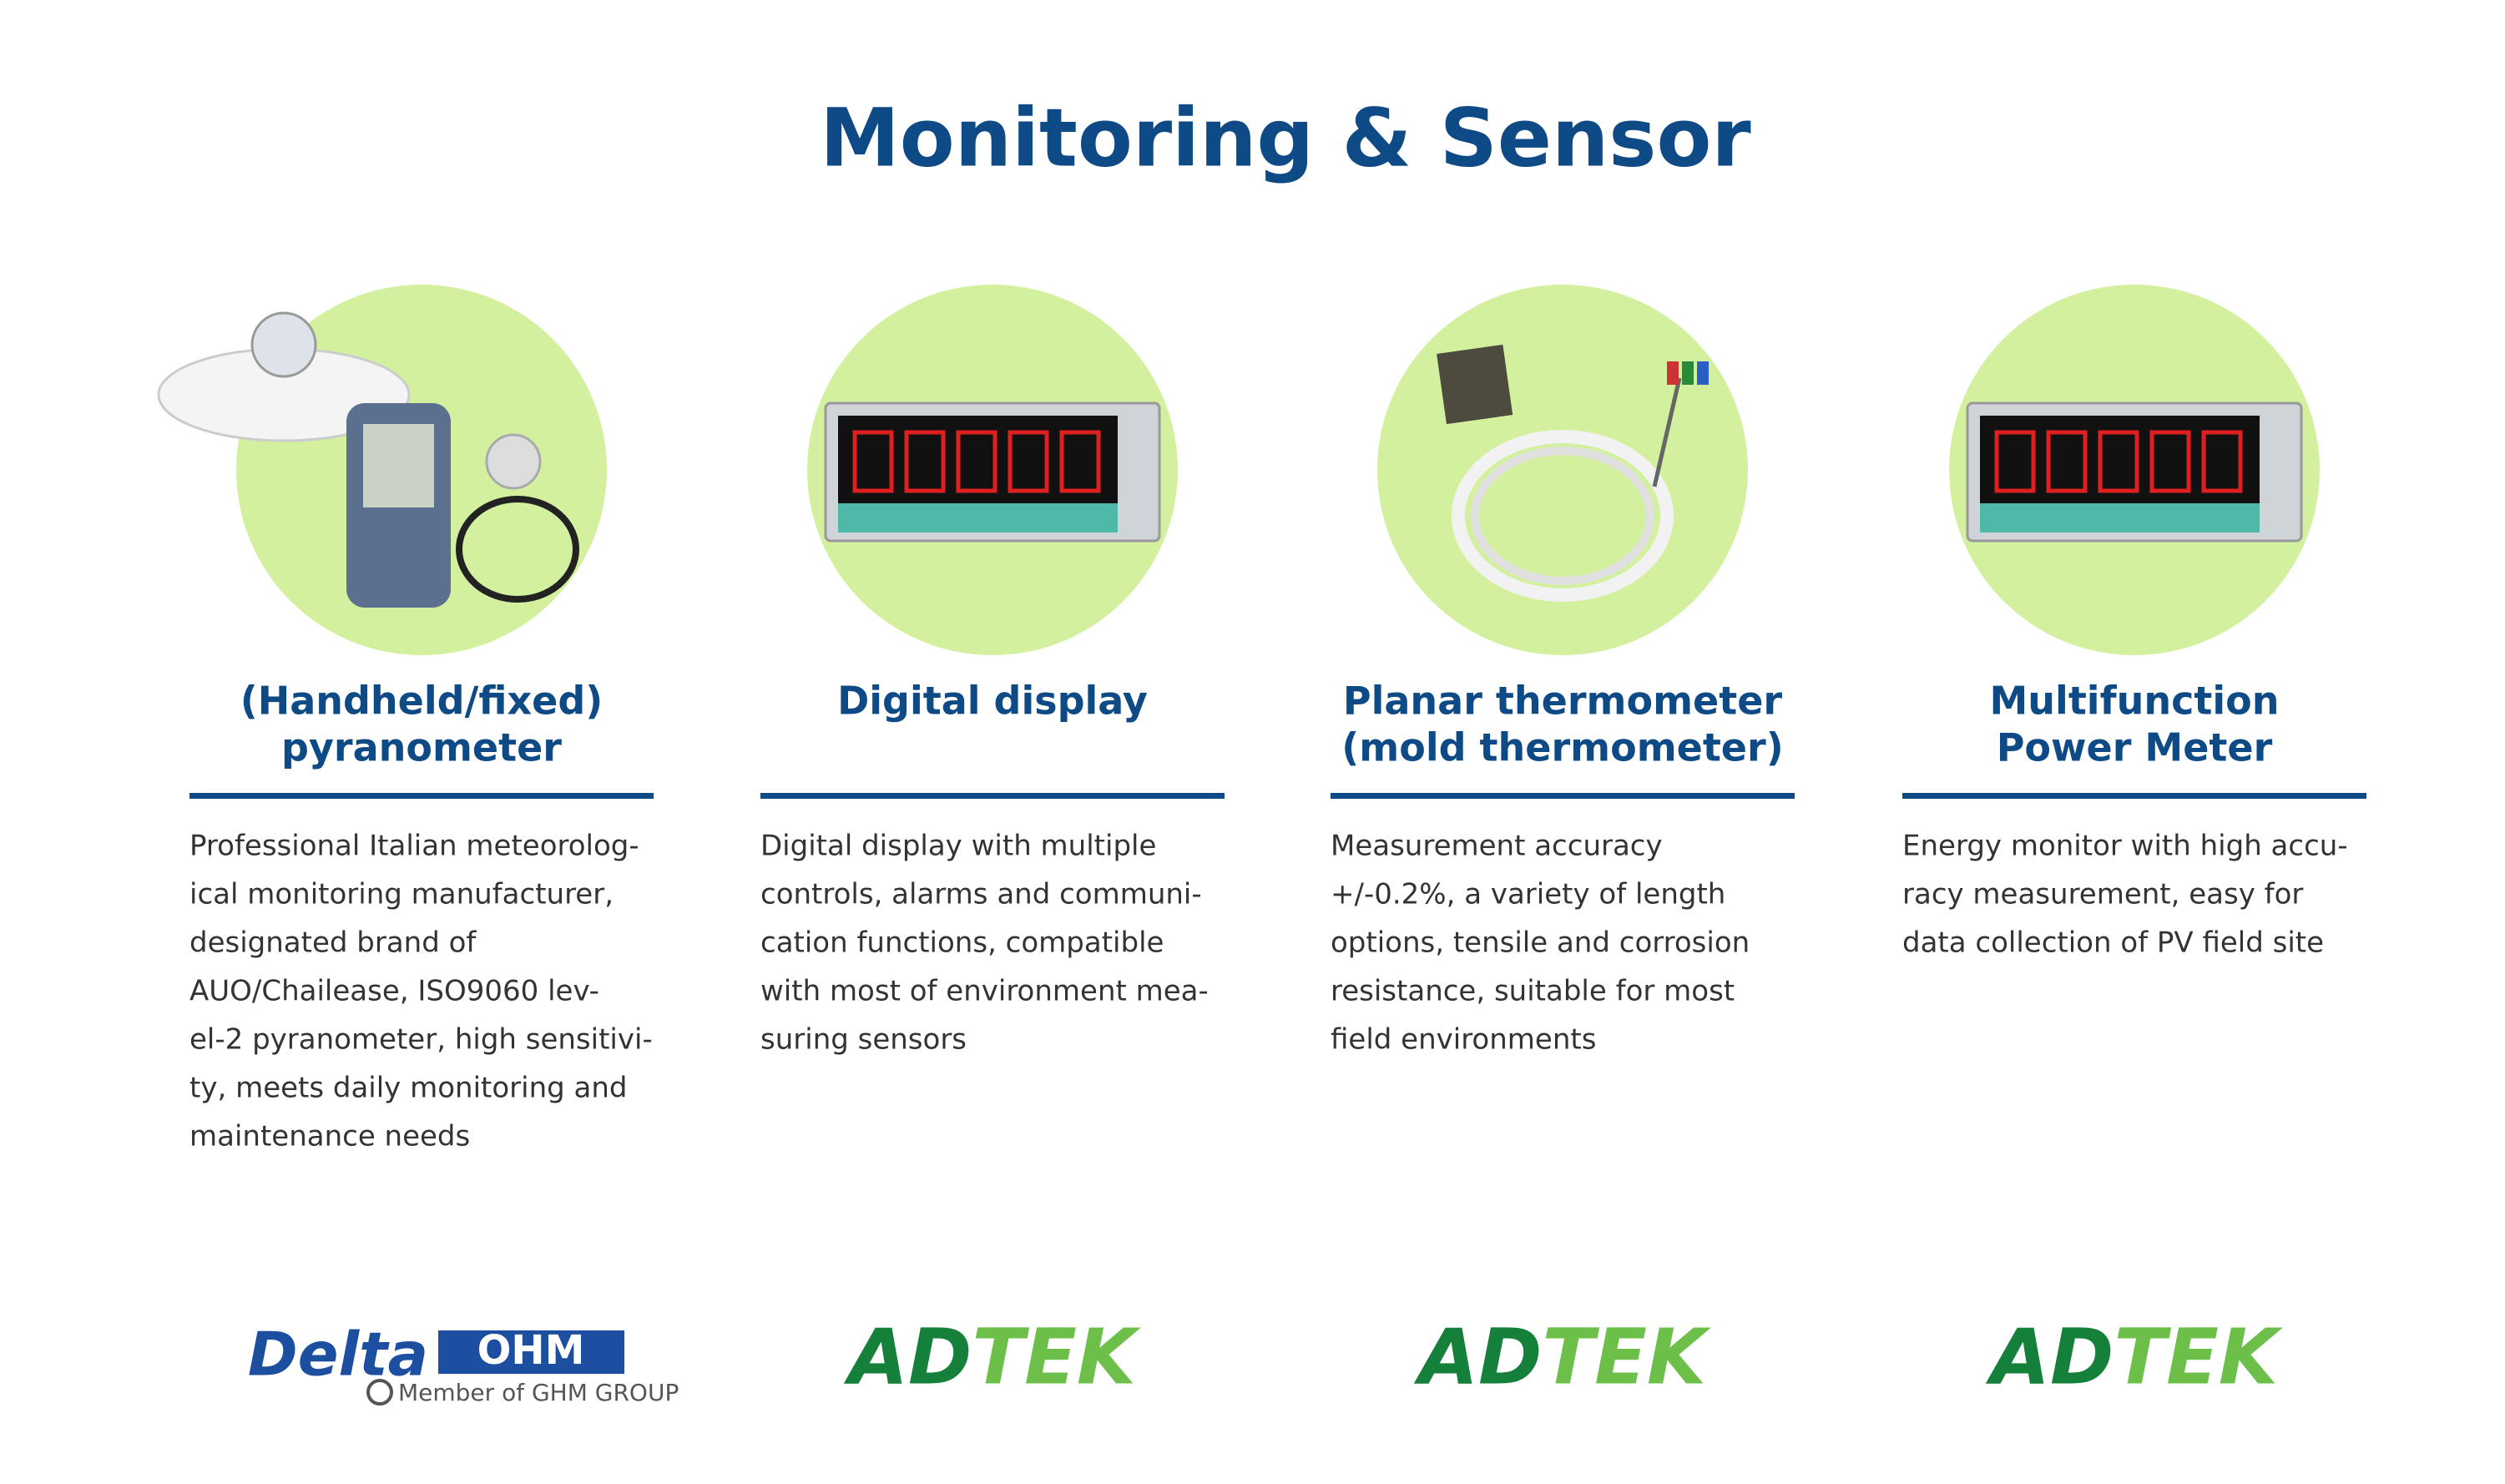 The image size is (2505, 1484). Describe the element at coordinates (958, 846) in the screenshot. I see `product-description: Digital display with multiple` at that location.